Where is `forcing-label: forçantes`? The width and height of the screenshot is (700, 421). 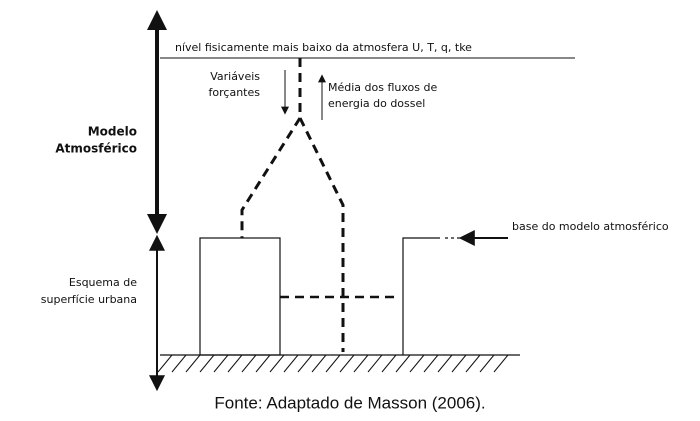 forcing-label: forçantes is located at coordinates (235, 92).